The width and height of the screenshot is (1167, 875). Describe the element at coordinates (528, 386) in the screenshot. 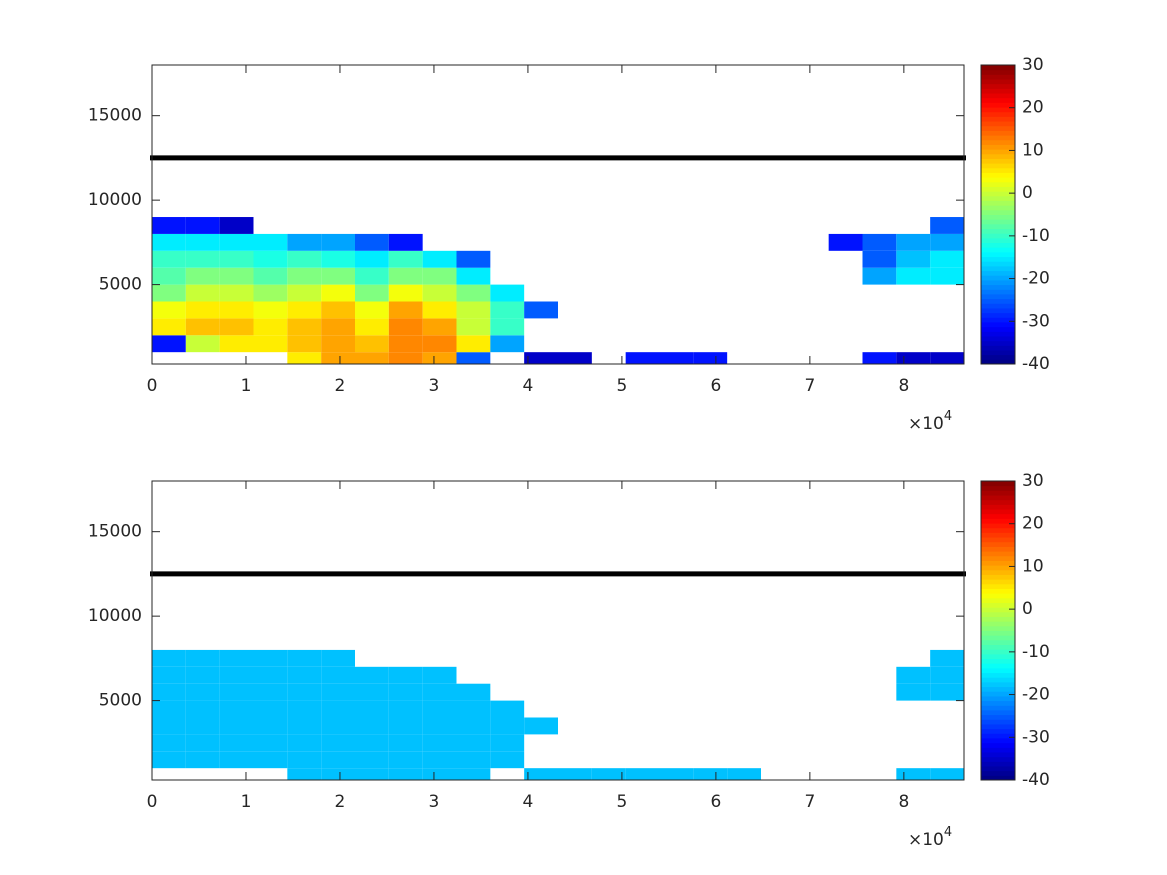

I see `x-tick-label: 4` at that location.